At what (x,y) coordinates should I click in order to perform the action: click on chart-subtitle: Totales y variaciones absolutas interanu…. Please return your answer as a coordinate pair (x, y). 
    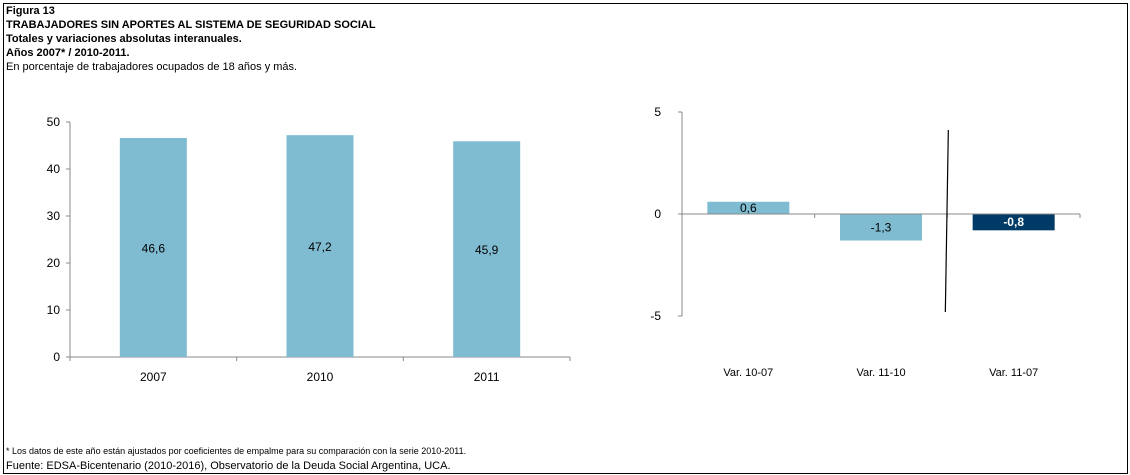
    Looking at the image, I should click on (124, 39).